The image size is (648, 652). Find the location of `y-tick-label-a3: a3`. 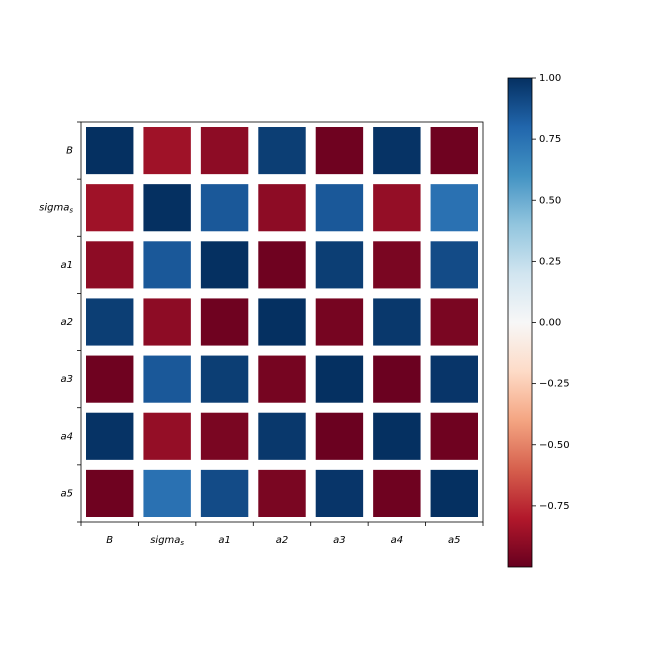

y-tick-label-a3: a3 is located at coordinates (67, 379).